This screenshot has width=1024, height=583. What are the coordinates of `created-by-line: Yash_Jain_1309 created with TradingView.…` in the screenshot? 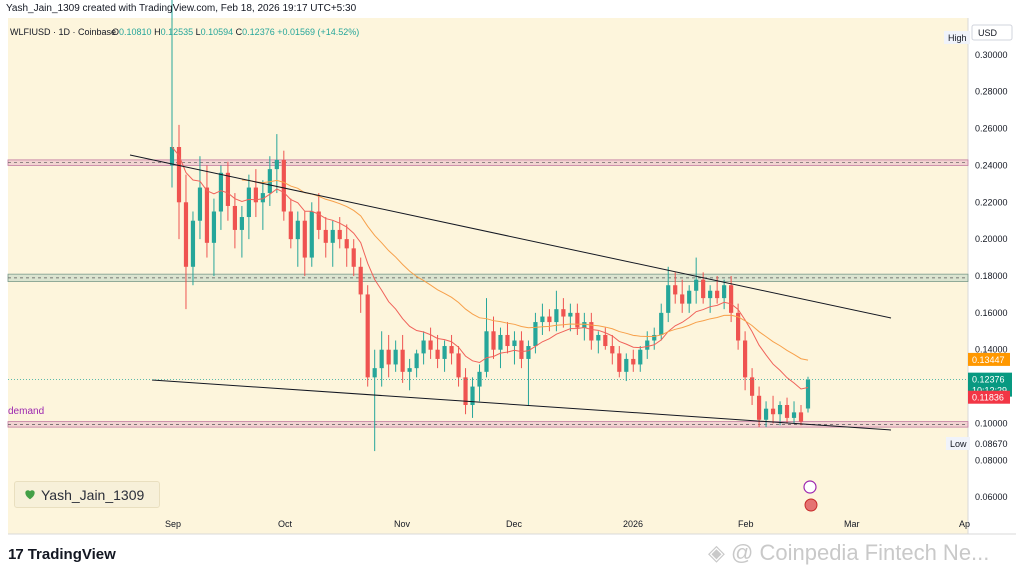 It's located at (181, 8).